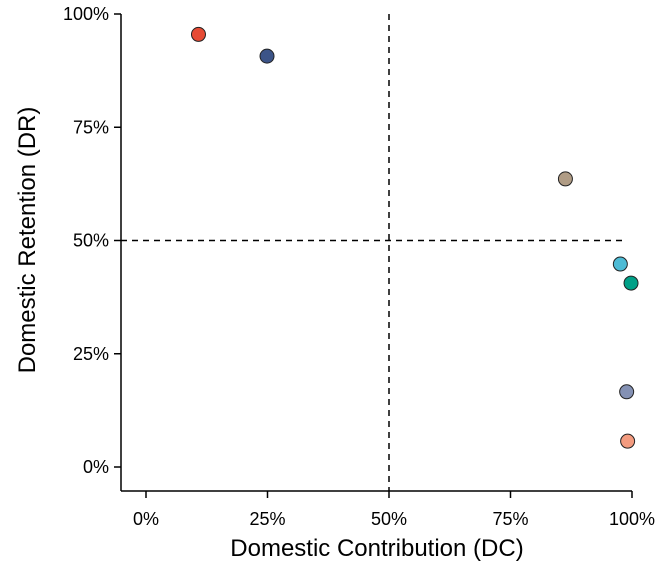 This screenshot has width=672, height=581. What do you see at coordinates (376, 548) in the screenshot?
I see `x-axis-title: Domestic Contribution (DC)` at bounding box center [376, 548].